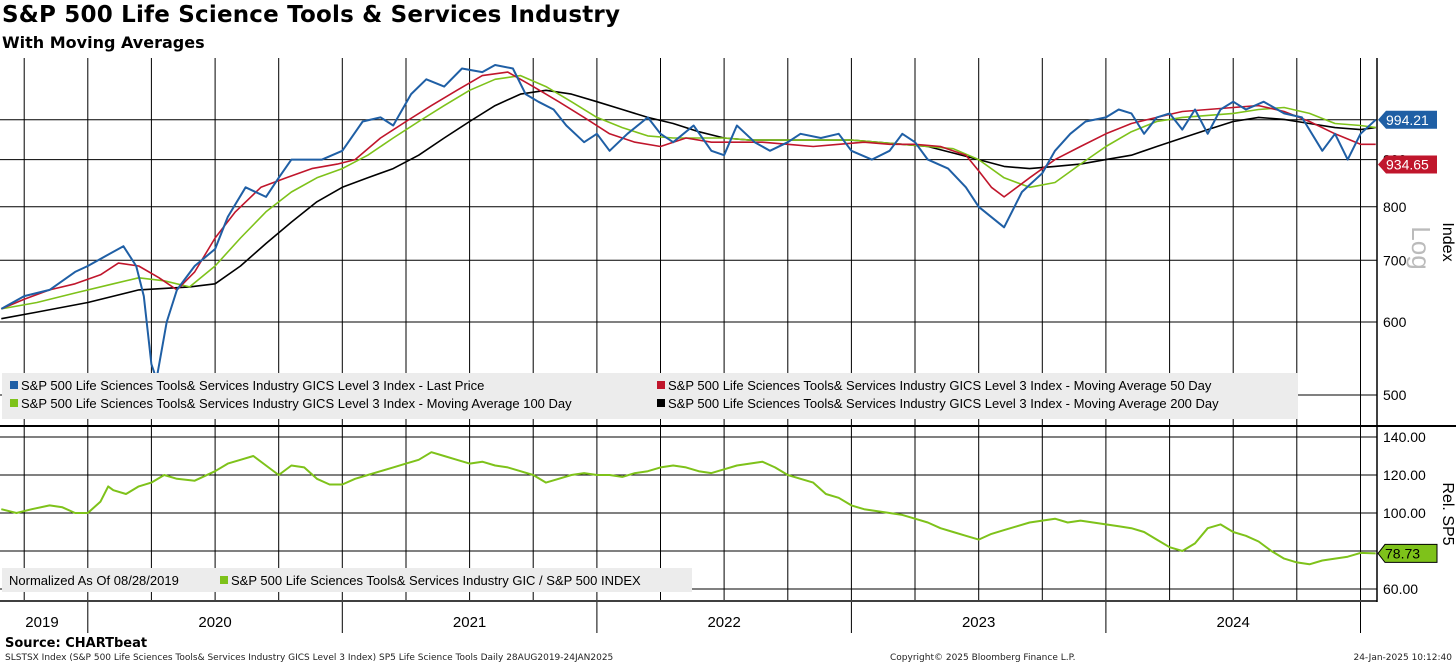  Describe the element at coordinates (1421, 247) in the screenshot. I see `scale-label: Log` at that location.